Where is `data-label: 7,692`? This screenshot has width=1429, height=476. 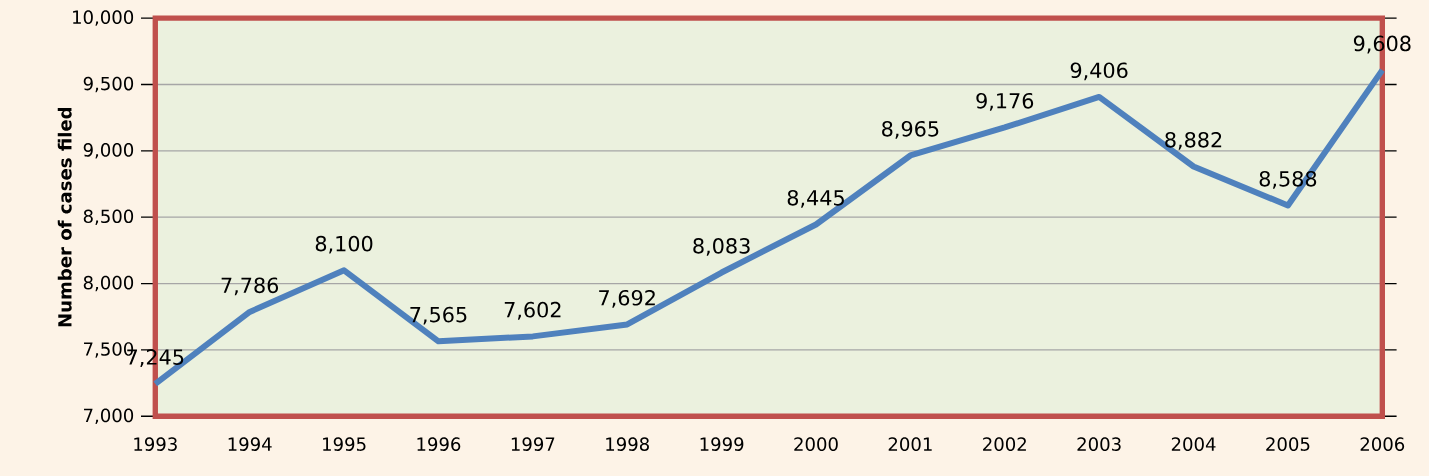 data-label: 7,692 is located at coordinates (627, 298).